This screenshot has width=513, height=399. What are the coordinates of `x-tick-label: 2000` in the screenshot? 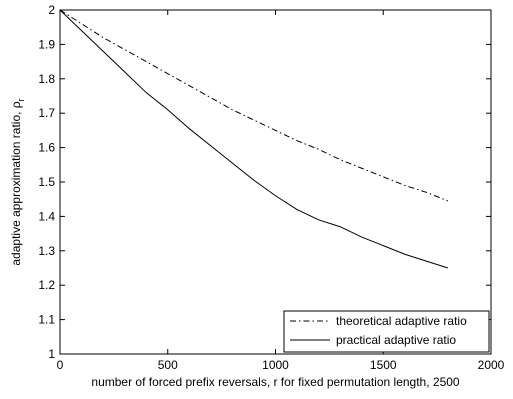 It's located at (491, 365).